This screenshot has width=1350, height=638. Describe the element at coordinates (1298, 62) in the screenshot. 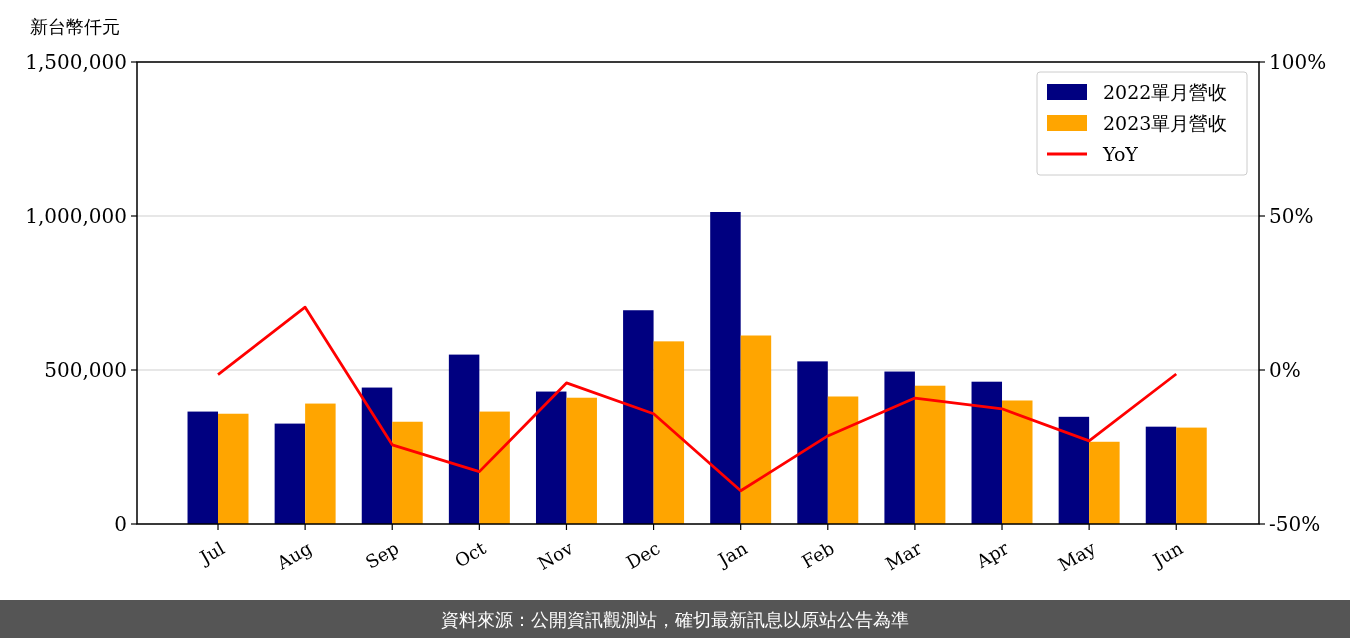

I see `y2-tick-label: 100%` at that location.